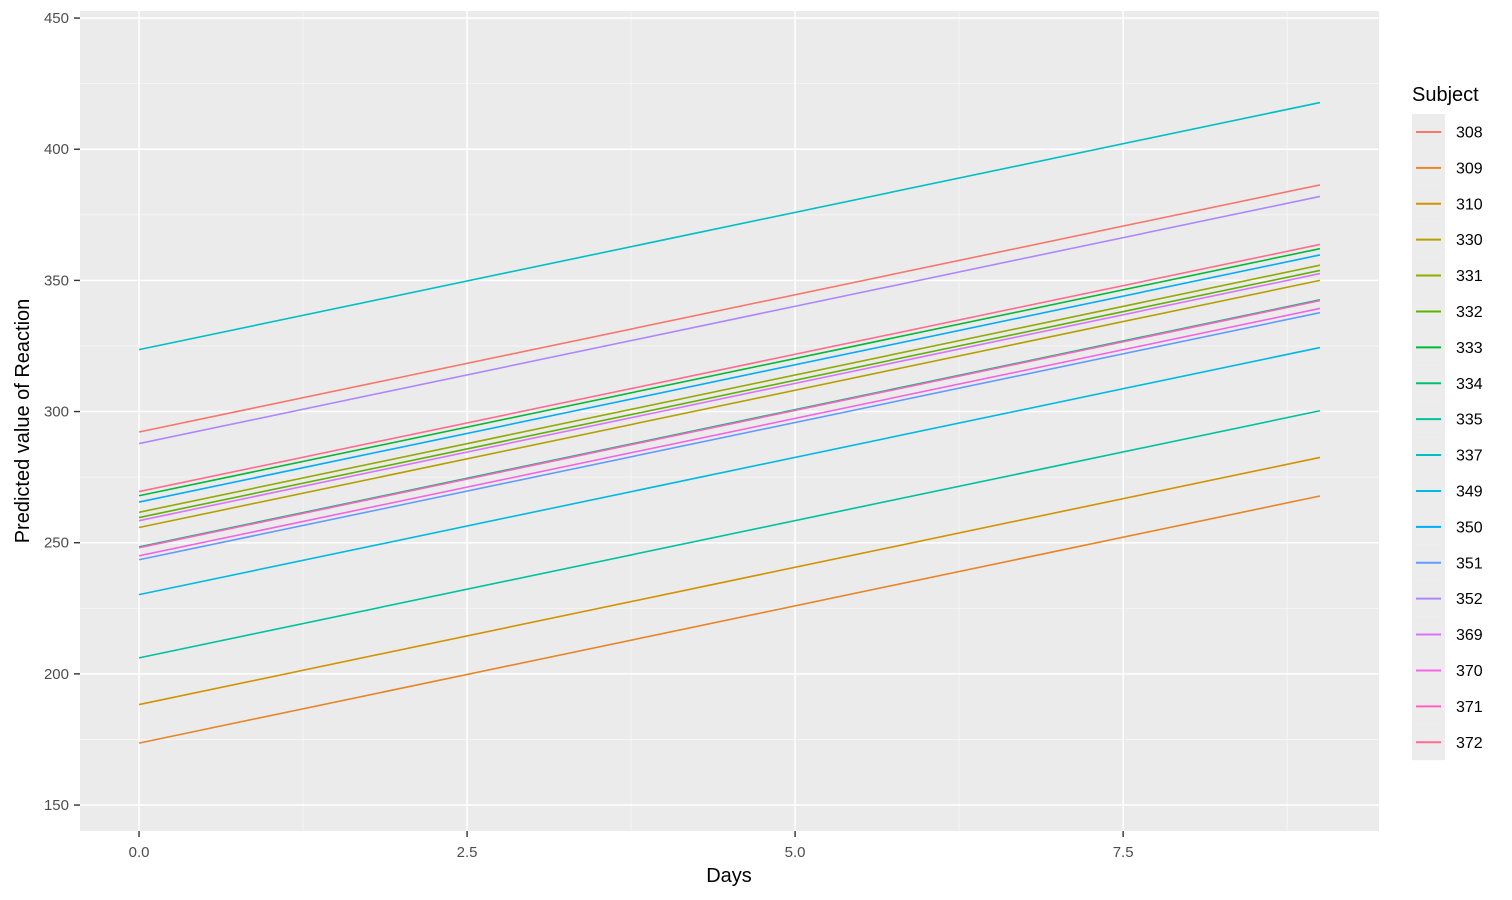 This screenshot has width=1512, height=900. Describe the element at coordinates (1469, 240) in the screenshot. I see `legend-label-330: 330` at that location.